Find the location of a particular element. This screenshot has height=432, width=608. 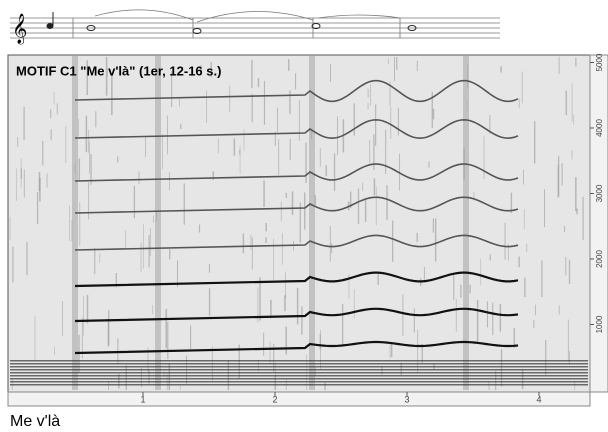

x-tick-label: 4 is located at coordinates (538, 399).